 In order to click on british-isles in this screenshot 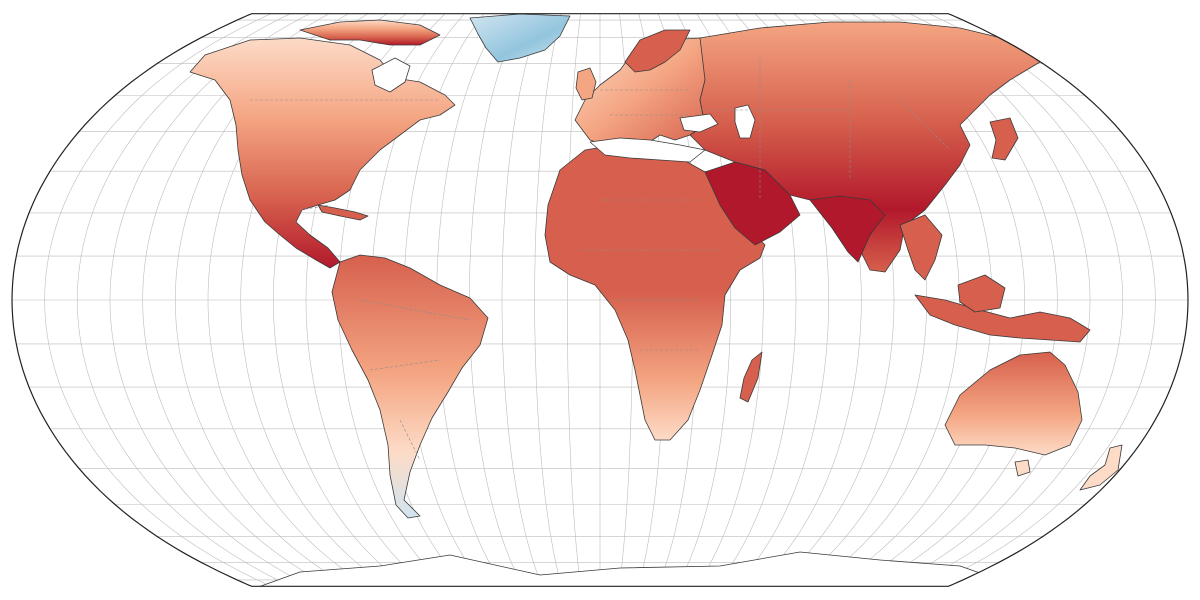, I will do `click(586, 84)`.